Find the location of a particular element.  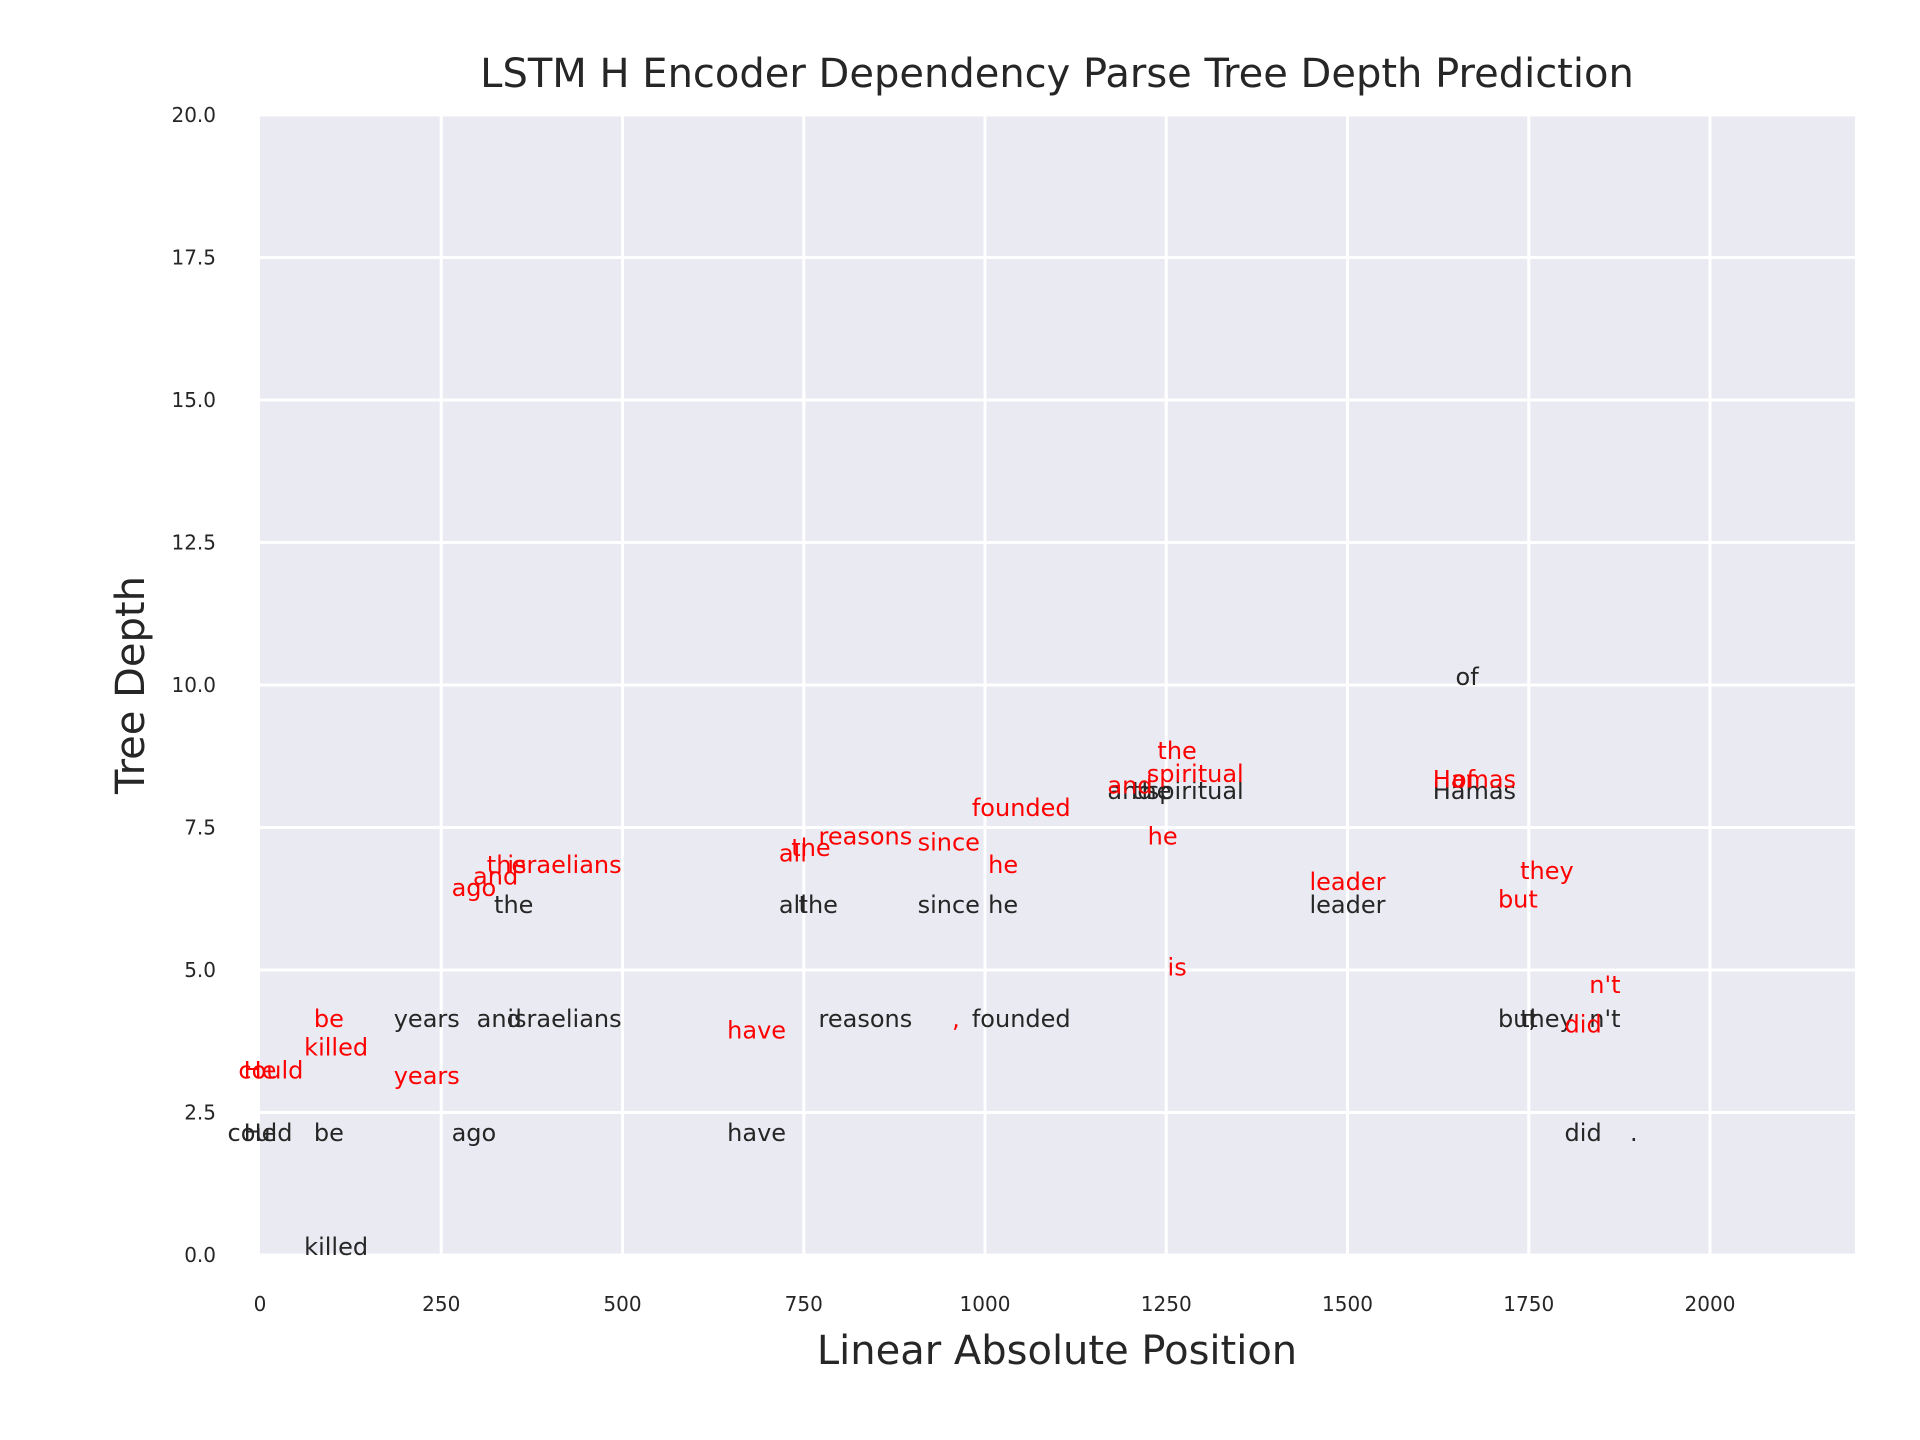

y-tick-label: 0.0 is located at coordinates (200, 1255).